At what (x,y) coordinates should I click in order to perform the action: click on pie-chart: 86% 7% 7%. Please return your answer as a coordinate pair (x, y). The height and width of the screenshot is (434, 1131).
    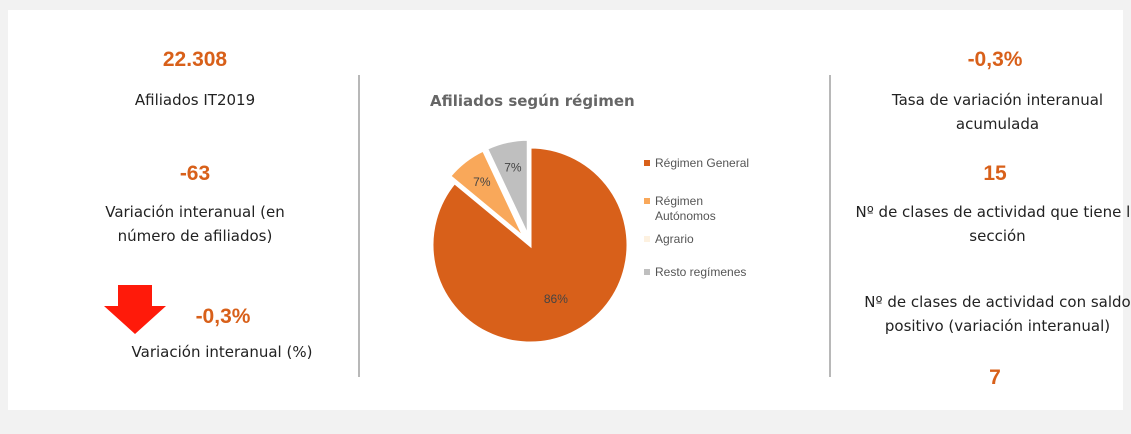
    Looking at the image, I should click on (530, 241).